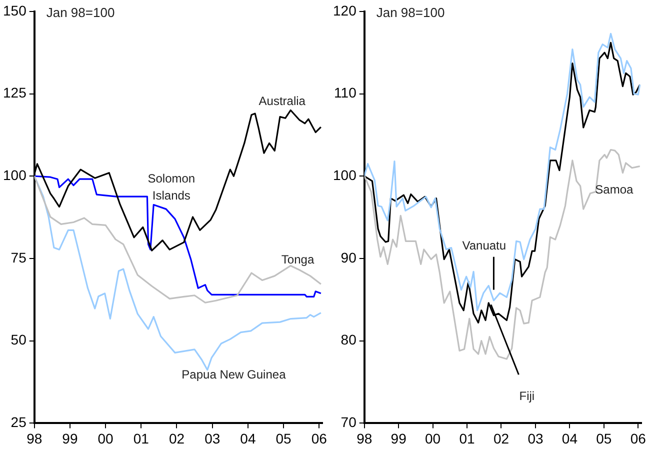 Image resolution: width=649 pixels, height=451 pixels. Describe the element at coordinates (18, 257) in the screenshot. I see `y-tick-label: 75` at that location.